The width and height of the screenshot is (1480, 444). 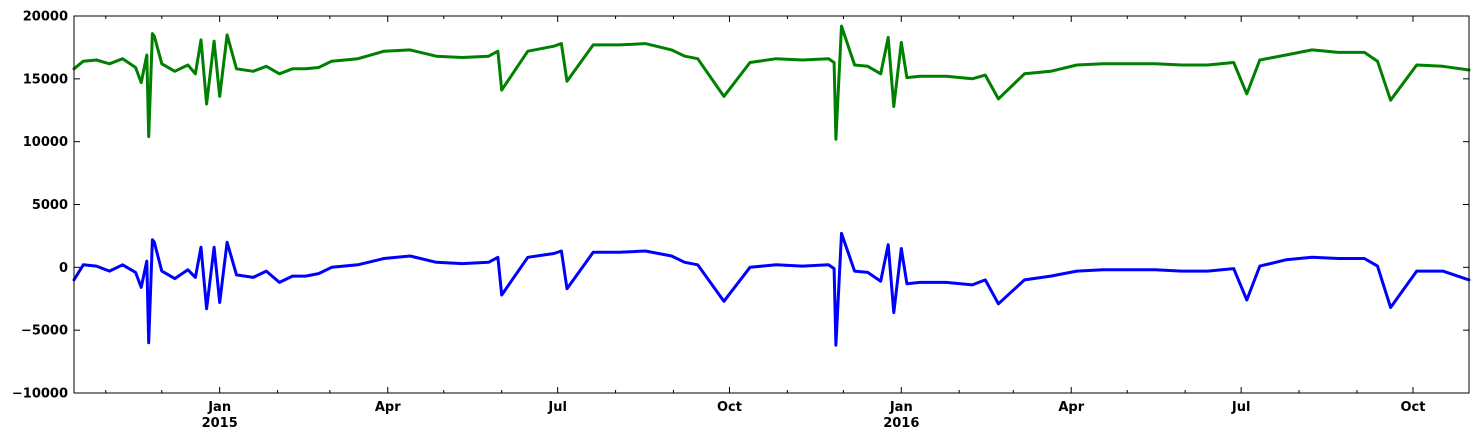 What do you see at coordinates (45, 17) in the screenshot?
I see `y-tick-label: 20000` at bounding box center [45, 17].